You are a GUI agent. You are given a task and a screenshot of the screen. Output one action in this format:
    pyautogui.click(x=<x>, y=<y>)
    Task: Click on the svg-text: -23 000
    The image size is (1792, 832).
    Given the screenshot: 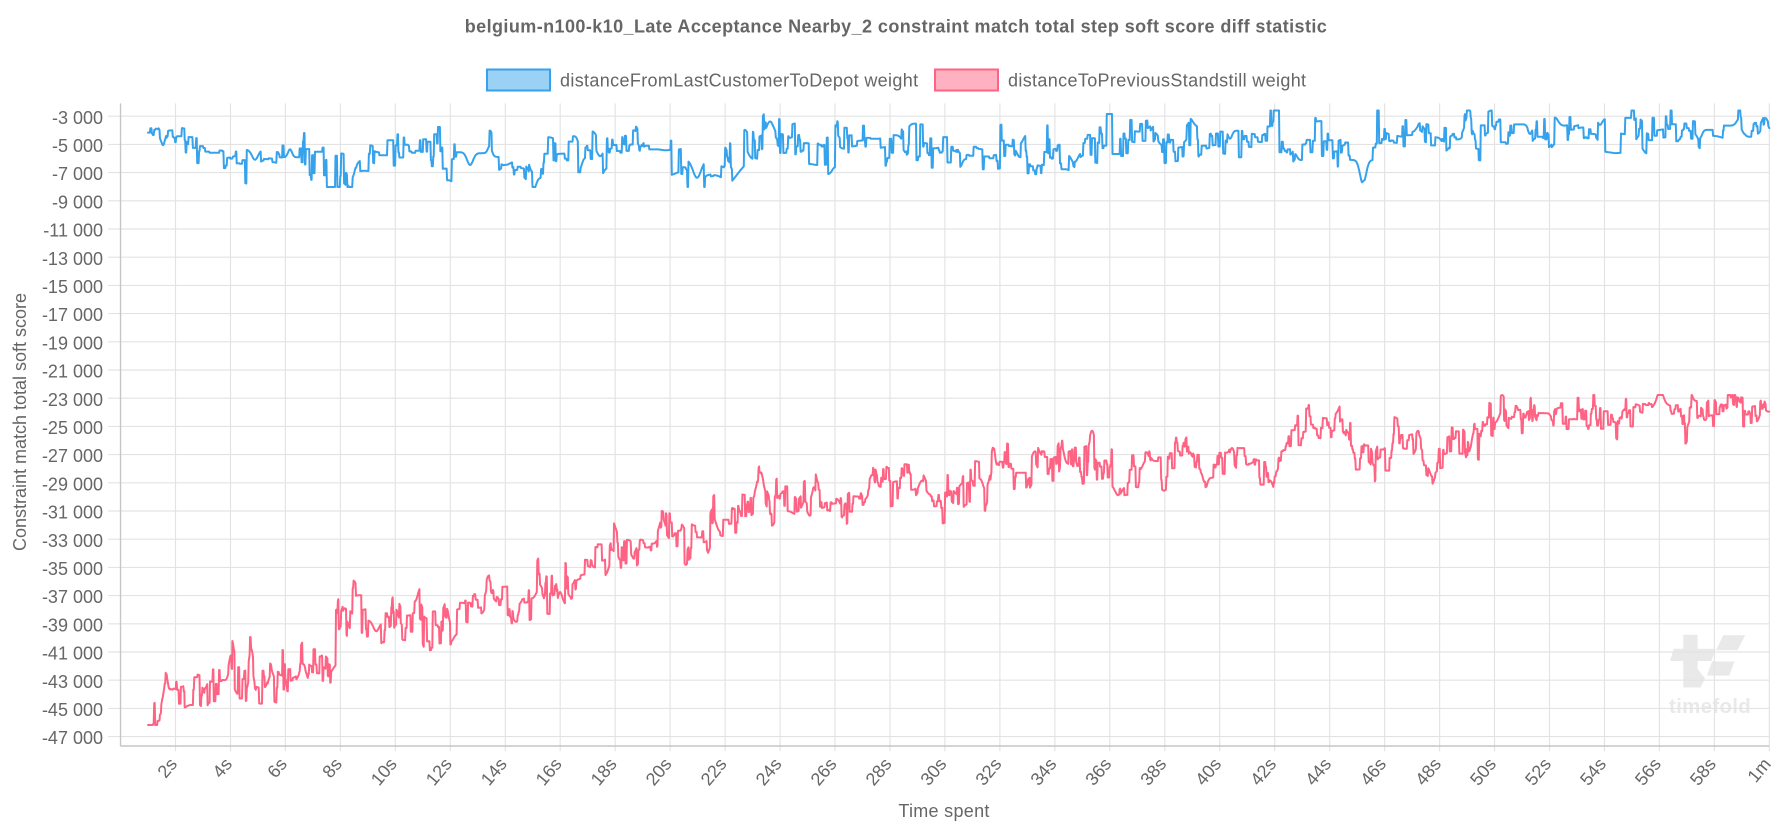 What is the action you would take?
    pyautogui.click(x=72, y=400)
    